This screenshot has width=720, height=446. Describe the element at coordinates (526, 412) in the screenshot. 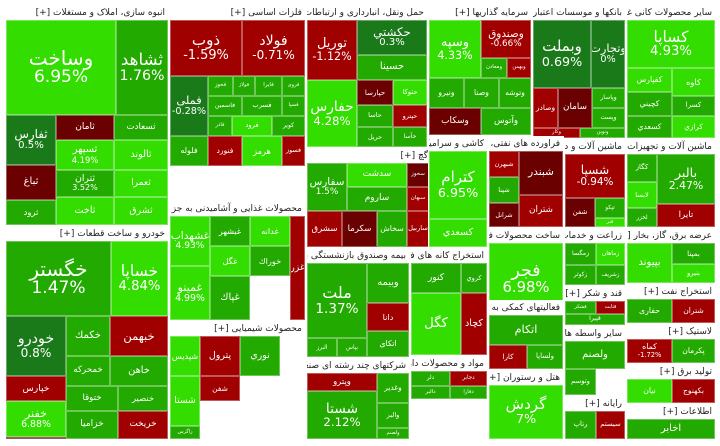

I see `stock-tile: گردش 7%` at that location.